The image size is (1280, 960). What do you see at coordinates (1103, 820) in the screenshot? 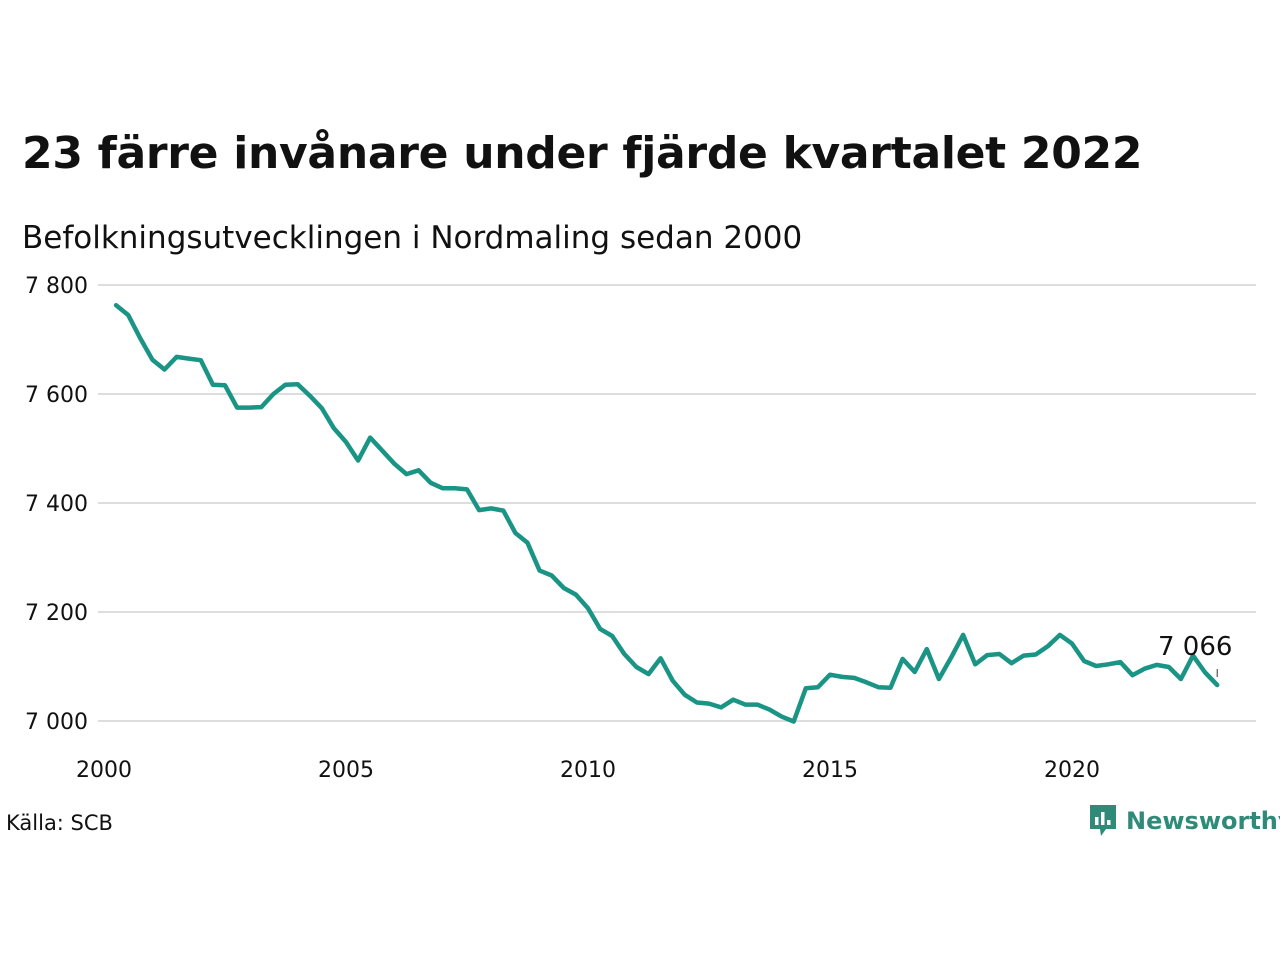
I see `bar-chart-speech-bubble-icon` at bounding box center [1103, 820].